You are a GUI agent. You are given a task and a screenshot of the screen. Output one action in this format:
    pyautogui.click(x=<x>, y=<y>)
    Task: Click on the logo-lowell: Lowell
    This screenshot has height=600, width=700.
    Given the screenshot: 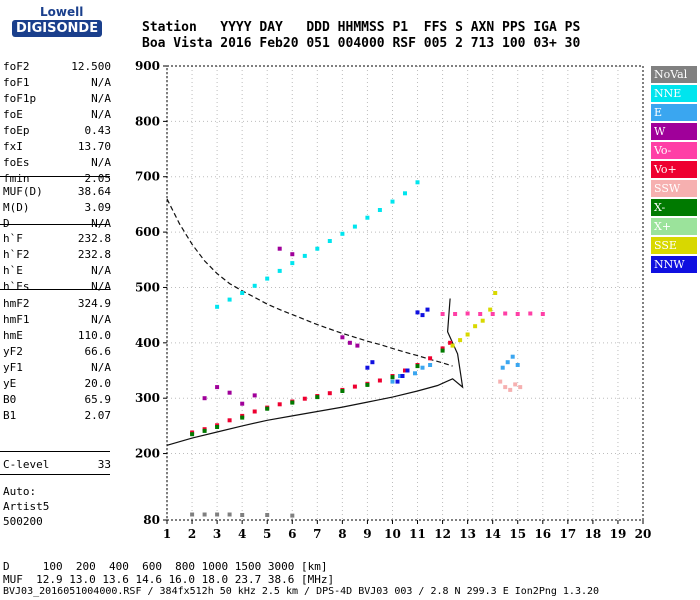 What is the action you would take?
    pyautogui.click(x=62, y=12)
    